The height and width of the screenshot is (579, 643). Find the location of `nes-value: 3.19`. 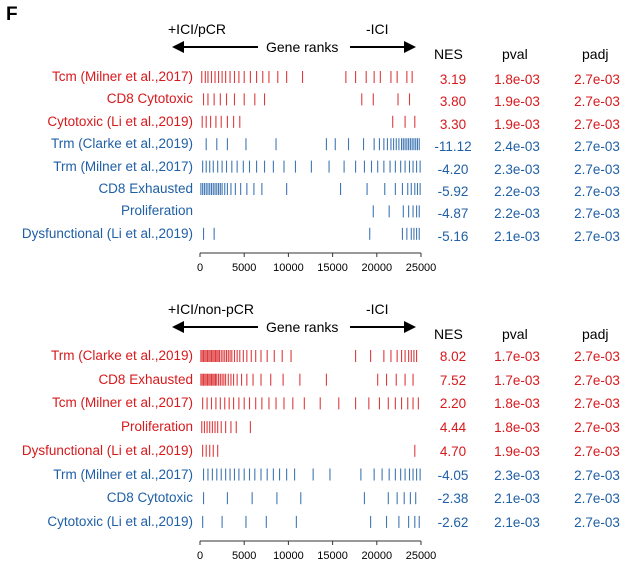

nes-value: 3.19 is located at coordinates (453, 79).